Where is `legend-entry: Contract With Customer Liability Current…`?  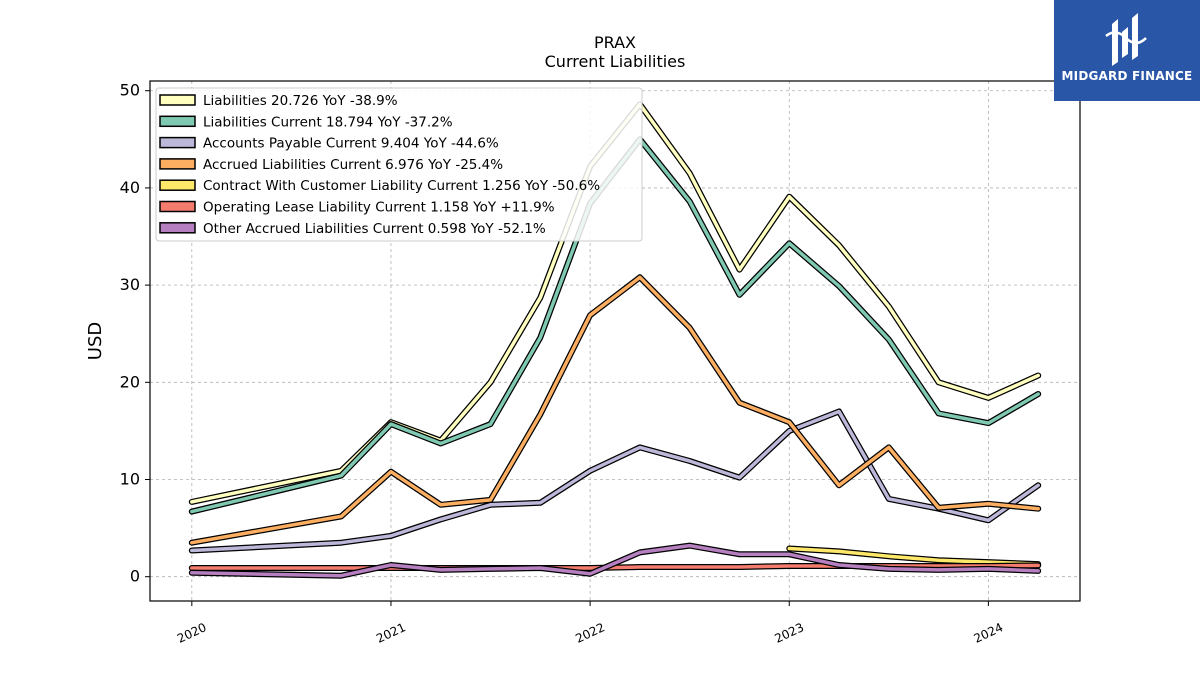
legend-entry: Contract With Customer Liability Current… is located at coordinates (401, 186).